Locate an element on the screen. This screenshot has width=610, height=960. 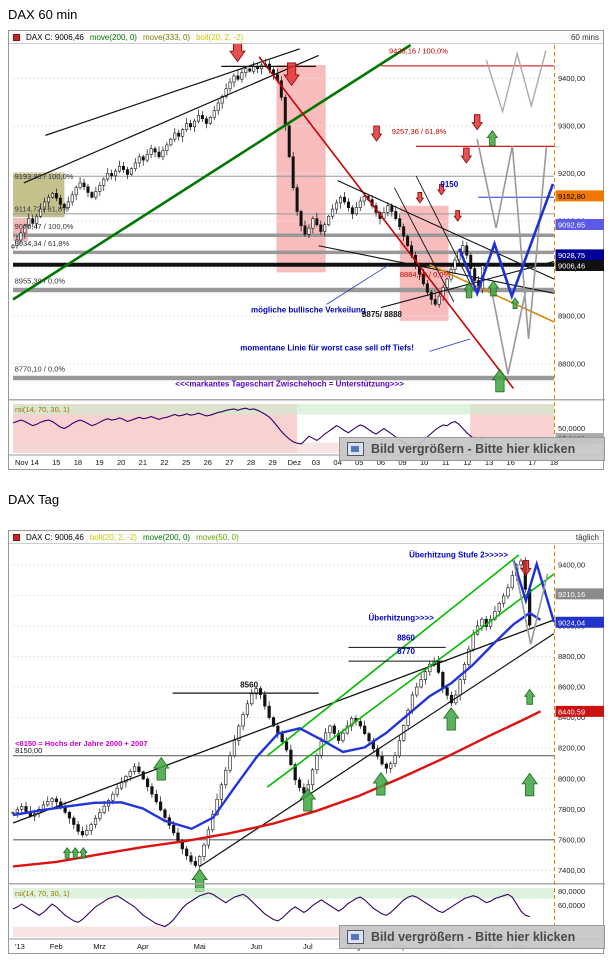
x-axis-label: 20 is located at coordinates (121, 462).